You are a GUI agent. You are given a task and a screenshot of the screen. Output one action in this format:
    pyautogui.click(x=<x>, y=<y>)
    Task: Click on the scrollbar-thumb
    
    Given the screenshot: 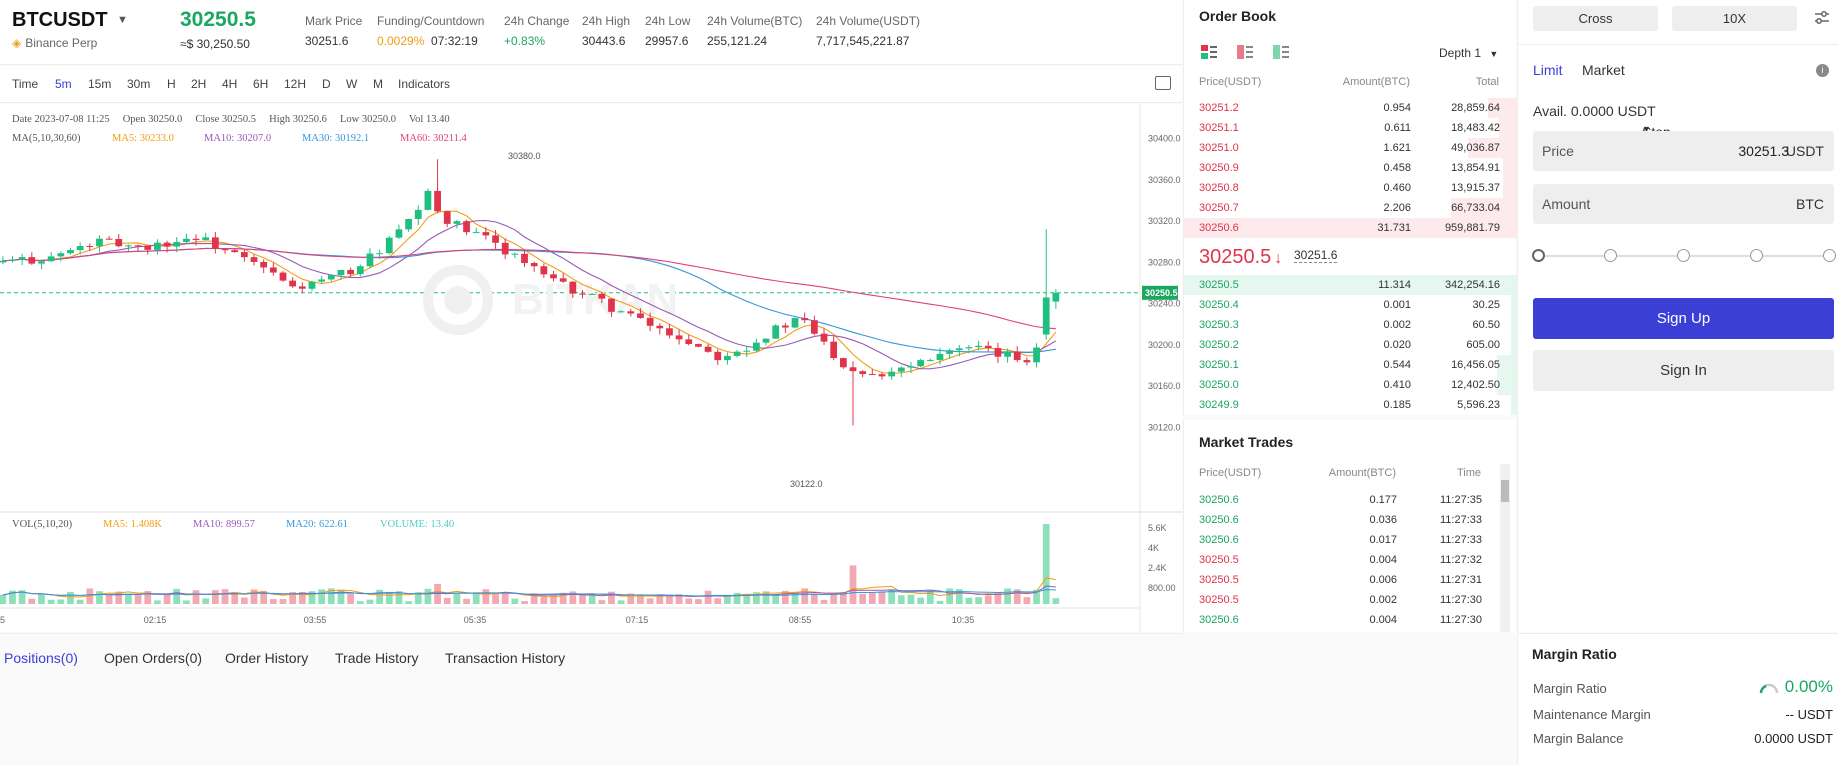 What is the action you would take?
    pyautogui.click(x=1505, y=491)
    